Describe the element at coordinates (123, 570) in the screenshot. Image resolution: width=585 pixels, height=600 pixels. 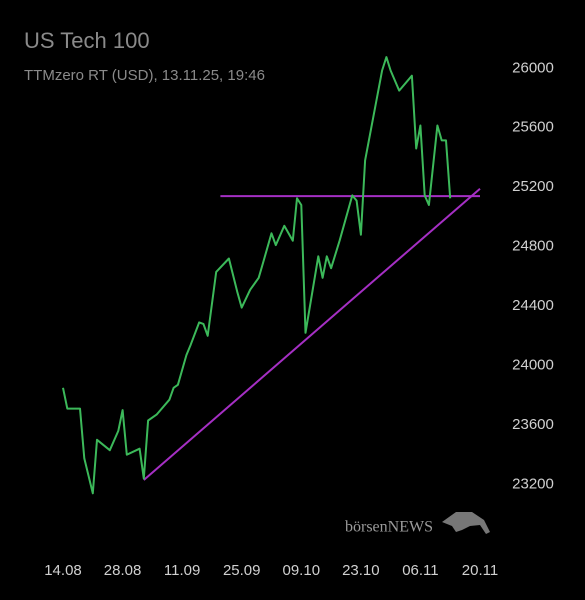
I see `x-tick-label: 28.08` at that location.